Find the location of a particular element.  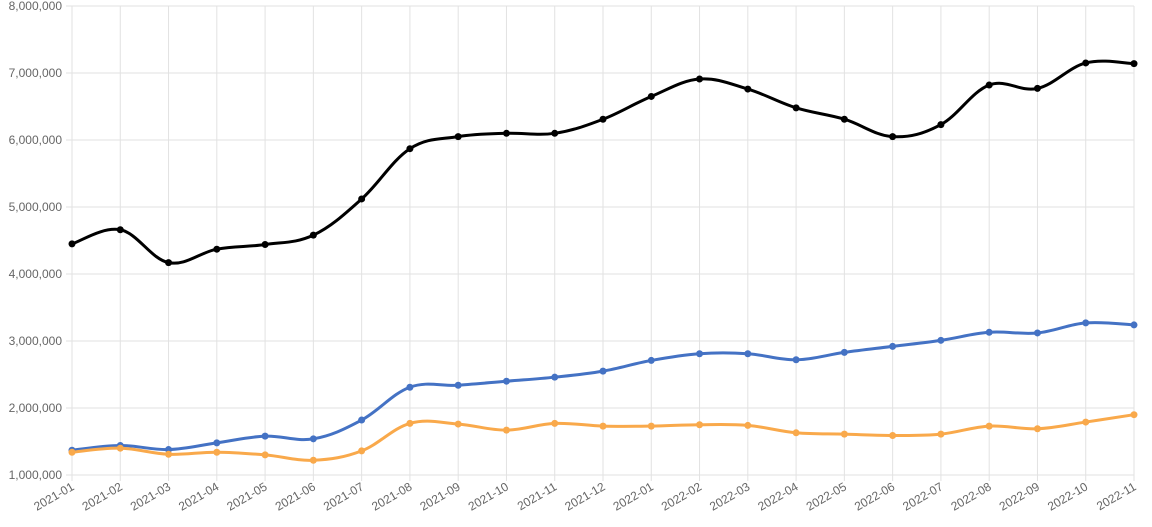

x-tick-label: 2021-07 is located at coordinates (343, 496).